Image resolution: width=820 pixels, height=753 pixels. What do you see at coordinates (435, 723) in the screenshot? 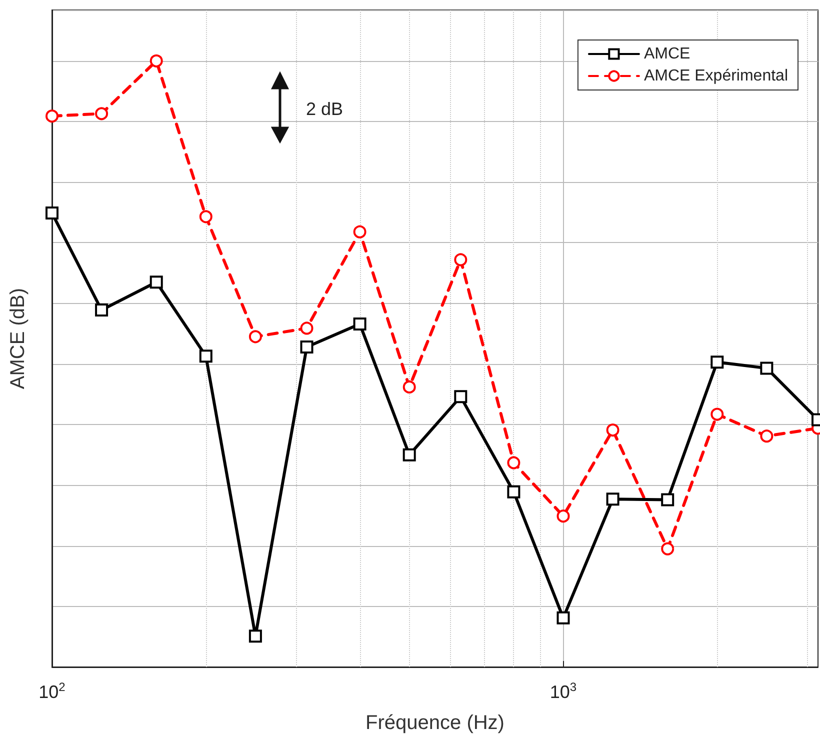
I see `x-axis-title: Fréquence (Hz)` at bounding box center [435, 723].